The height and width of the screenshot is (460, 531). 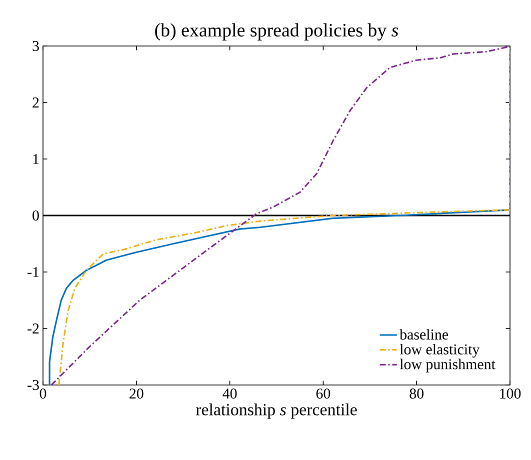 What do you see at coordinates (323, 393) in the screenshot?
I see `x-tick-label: 60` at bounding box center [323, 393].